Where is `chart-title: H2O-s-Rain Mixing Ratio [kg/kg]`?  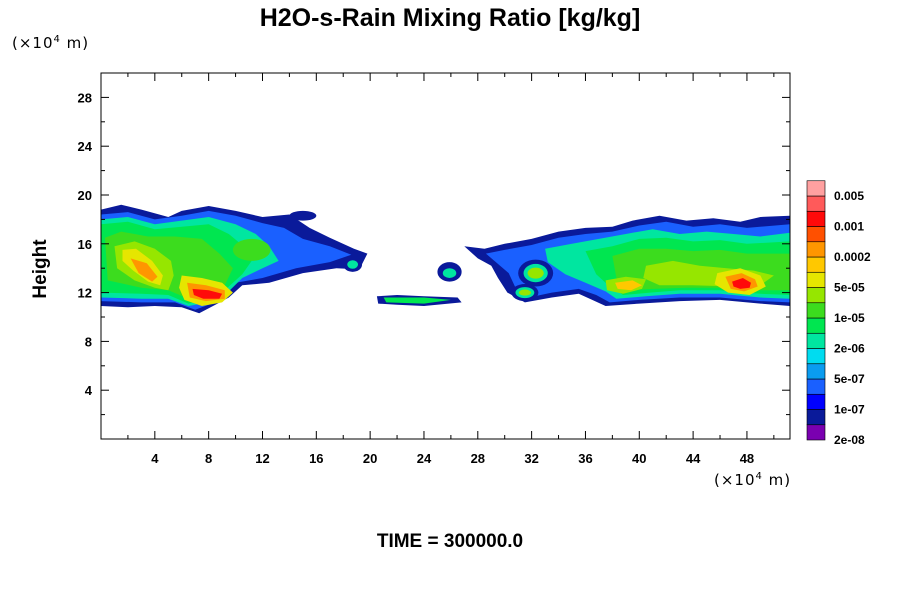
chart-title: H2O-s-Rain Mixing Ratio [kg/kg] is located at coordinates (450, 18).